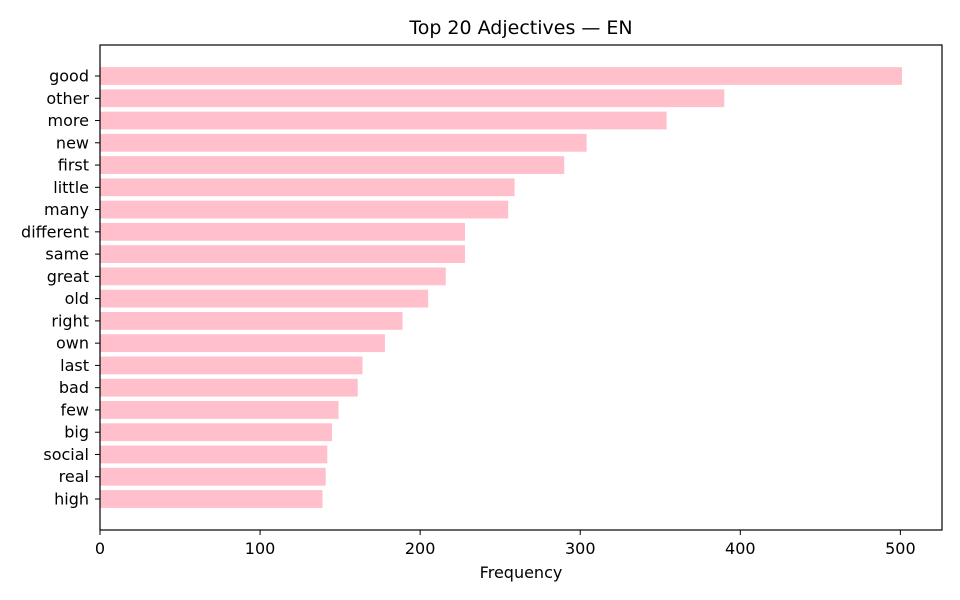 This screenshot has width=960, height=600. Describe the element at coordinates (501, 76) in the screenshot. I see `bar-good` at that location.